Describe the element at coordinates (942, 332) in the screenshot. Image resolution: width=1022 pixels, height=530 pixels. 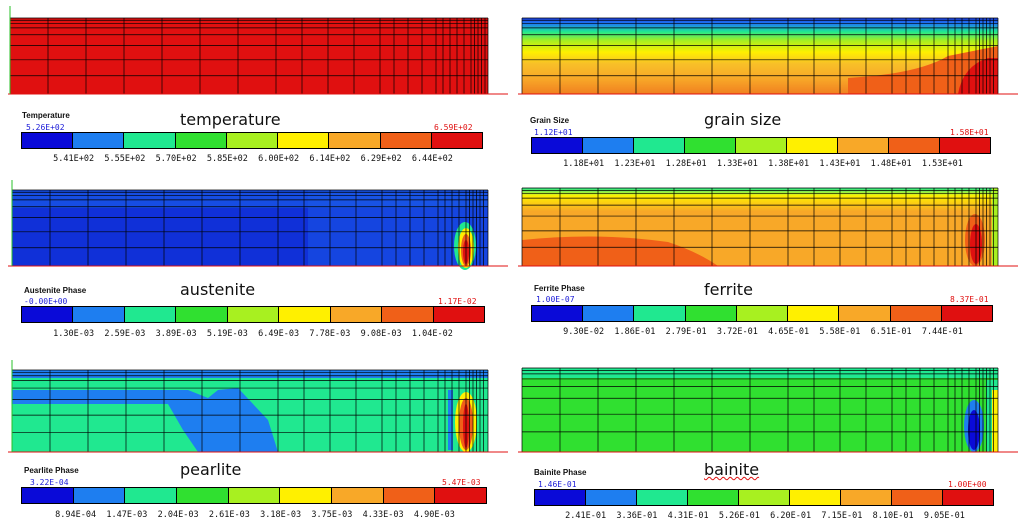
I see `legend-tick-label: 7.44E-01` at that location.